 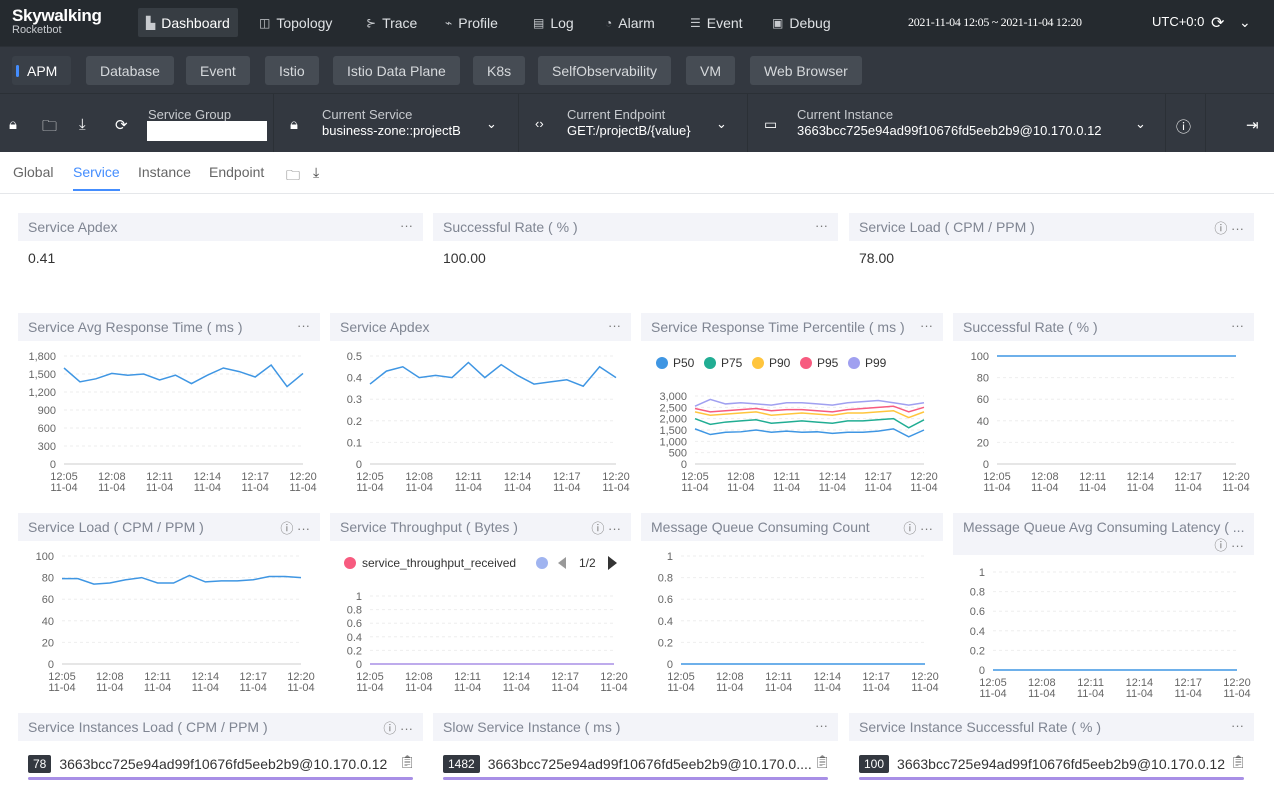 I want to click on reload-icon: ⟳, so click(x=121, y=125).